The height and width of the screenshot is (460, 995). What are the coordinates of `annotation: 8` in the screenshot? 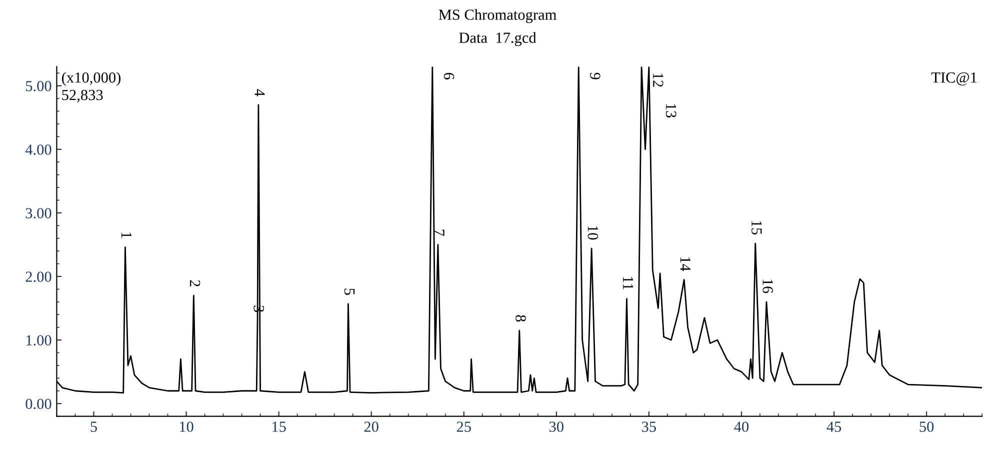 It's located at (521, 318).